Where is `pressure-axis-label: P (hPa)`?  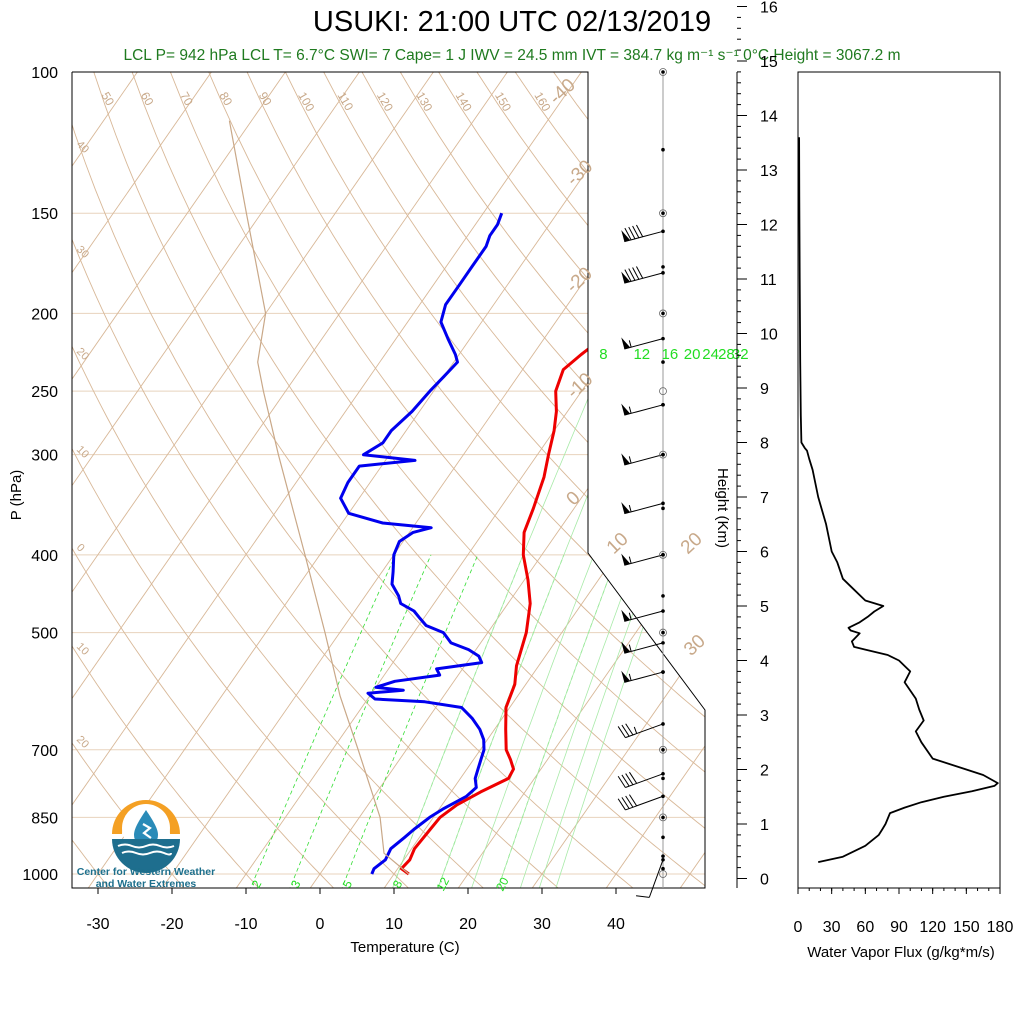 pressure-axis-label: P (hPa) is located at coordinates (16, 495).